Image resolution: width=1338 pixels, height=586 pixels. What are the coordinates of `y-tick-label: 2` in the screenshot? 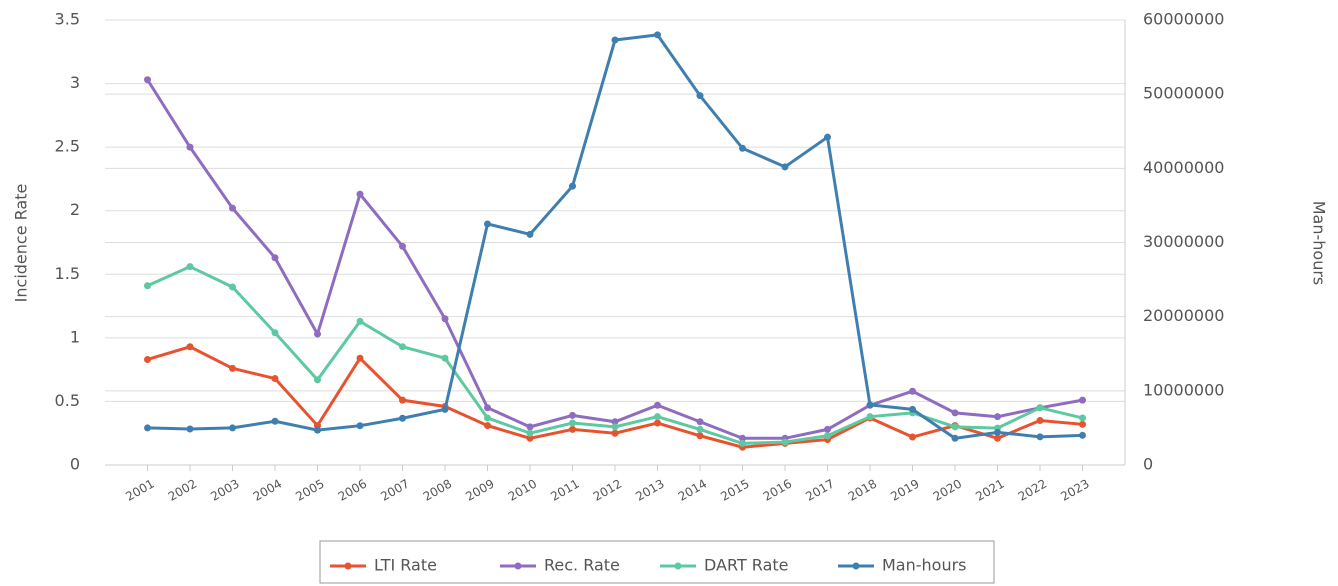 It's located at (75, 209).